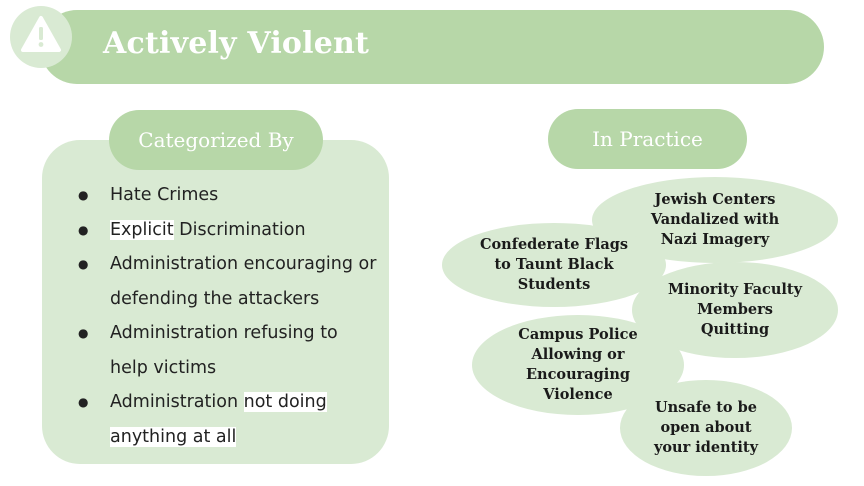 The width and height of the screenshot is (864, 486). Describe the element at coordinates (578, 374) in the screenshot. I see `bubble-line: Encouraging` at that location.